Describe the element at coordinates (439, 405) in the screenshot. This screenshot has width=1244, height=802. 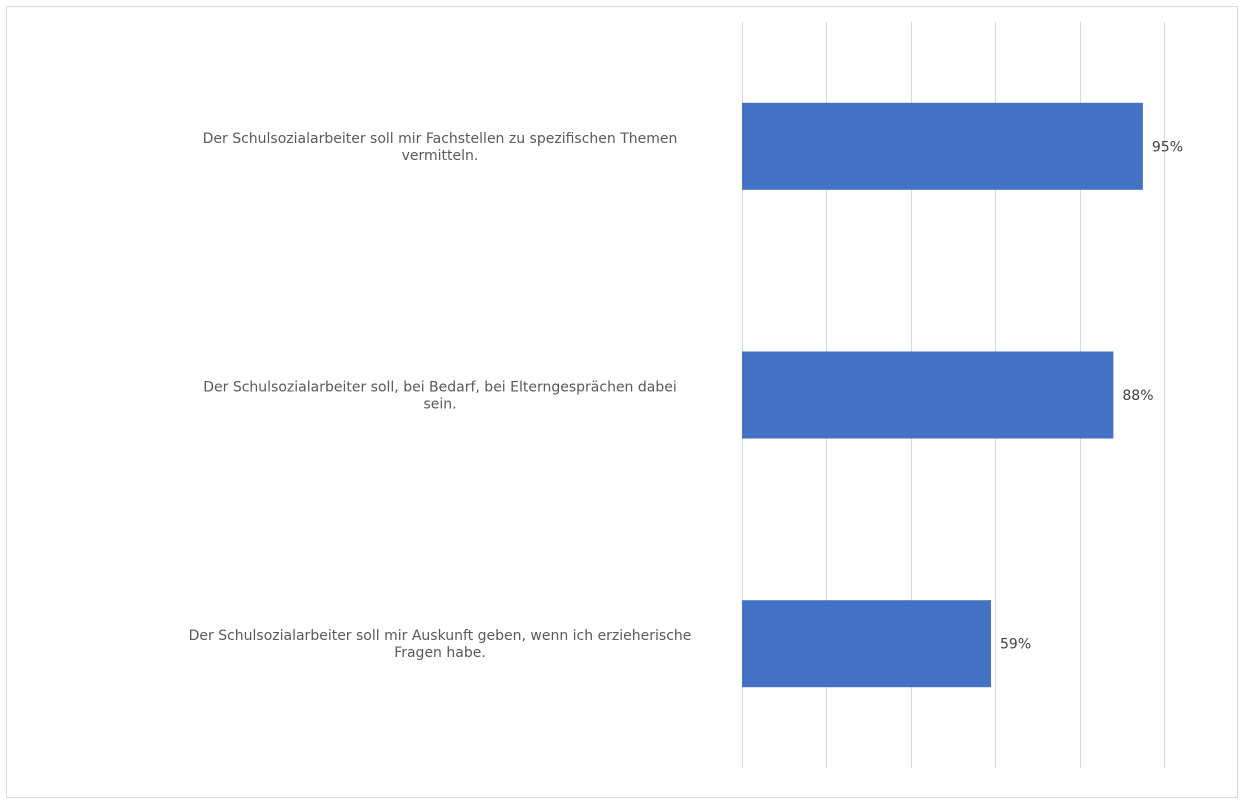
I see `category-label-1-line-1: sein.` at that location.